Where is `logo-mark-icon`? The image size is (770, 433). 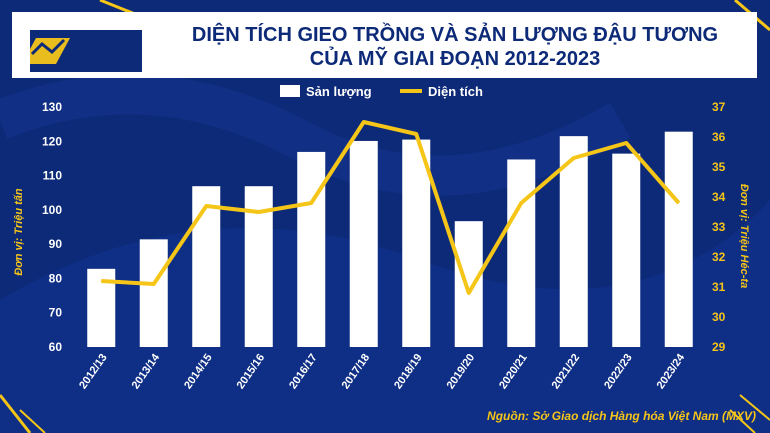 logo-mark-icon is located at coordinates (82, 51).